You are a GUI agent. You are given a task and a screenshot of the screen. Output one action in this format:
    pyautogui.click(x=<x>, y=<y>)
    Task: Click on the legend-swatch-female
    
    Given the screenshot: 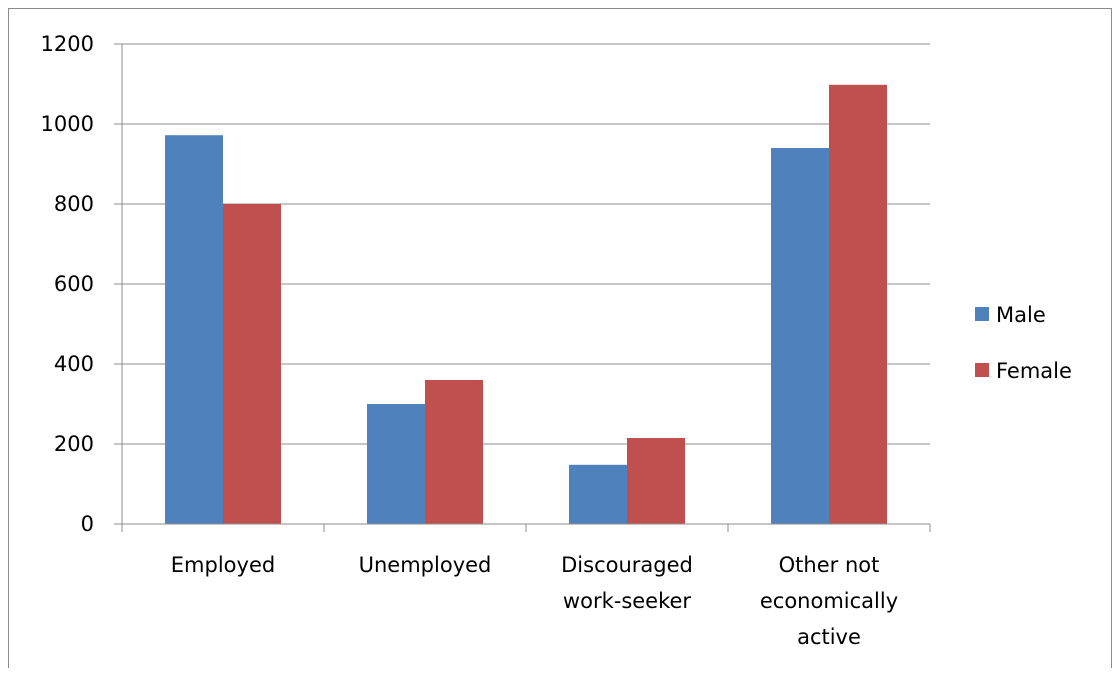 What is the action you would take?
    pyautogui.click(x=982, y=370)
    